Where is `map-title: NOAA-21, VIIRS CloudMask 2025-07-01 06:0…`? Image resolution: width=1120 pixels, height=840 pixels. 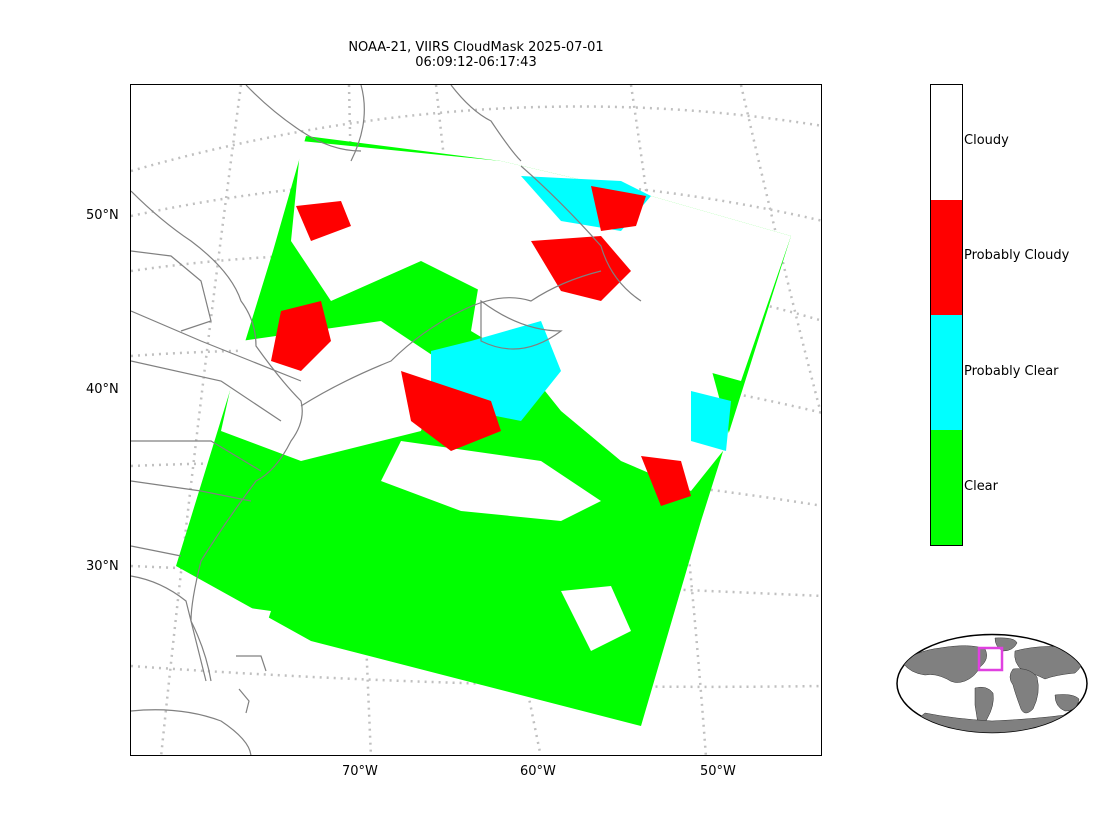
map-title: NOAA-21, VIIRS CloudMask 2025-07-01 06:0… is located at coordinates (476, 55).